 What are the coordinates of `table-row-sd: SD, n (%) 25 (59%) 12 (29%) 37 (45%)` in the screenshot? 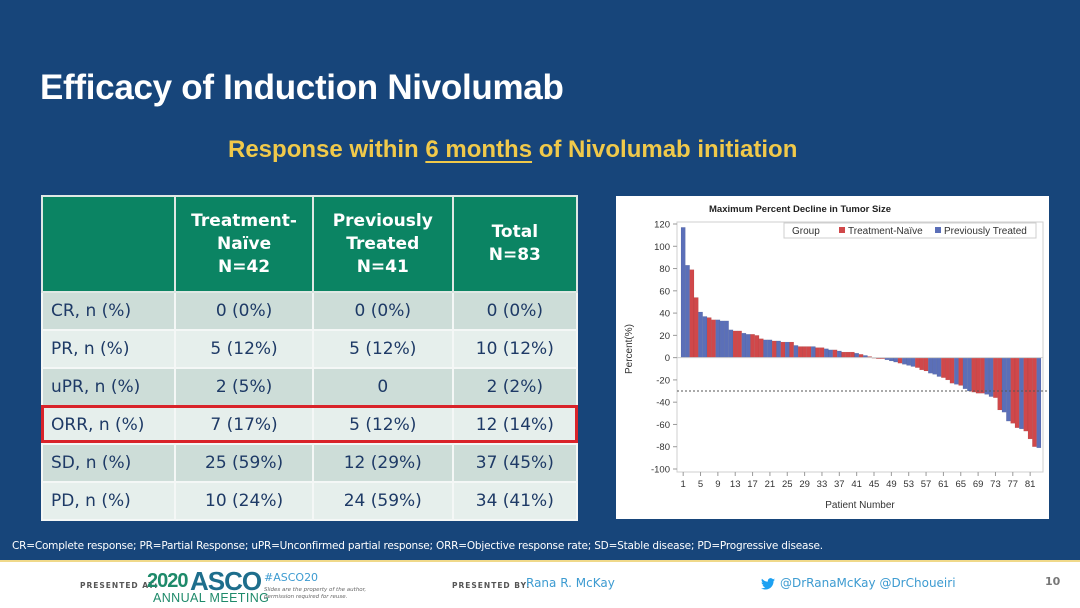 It's located at (309, 463).